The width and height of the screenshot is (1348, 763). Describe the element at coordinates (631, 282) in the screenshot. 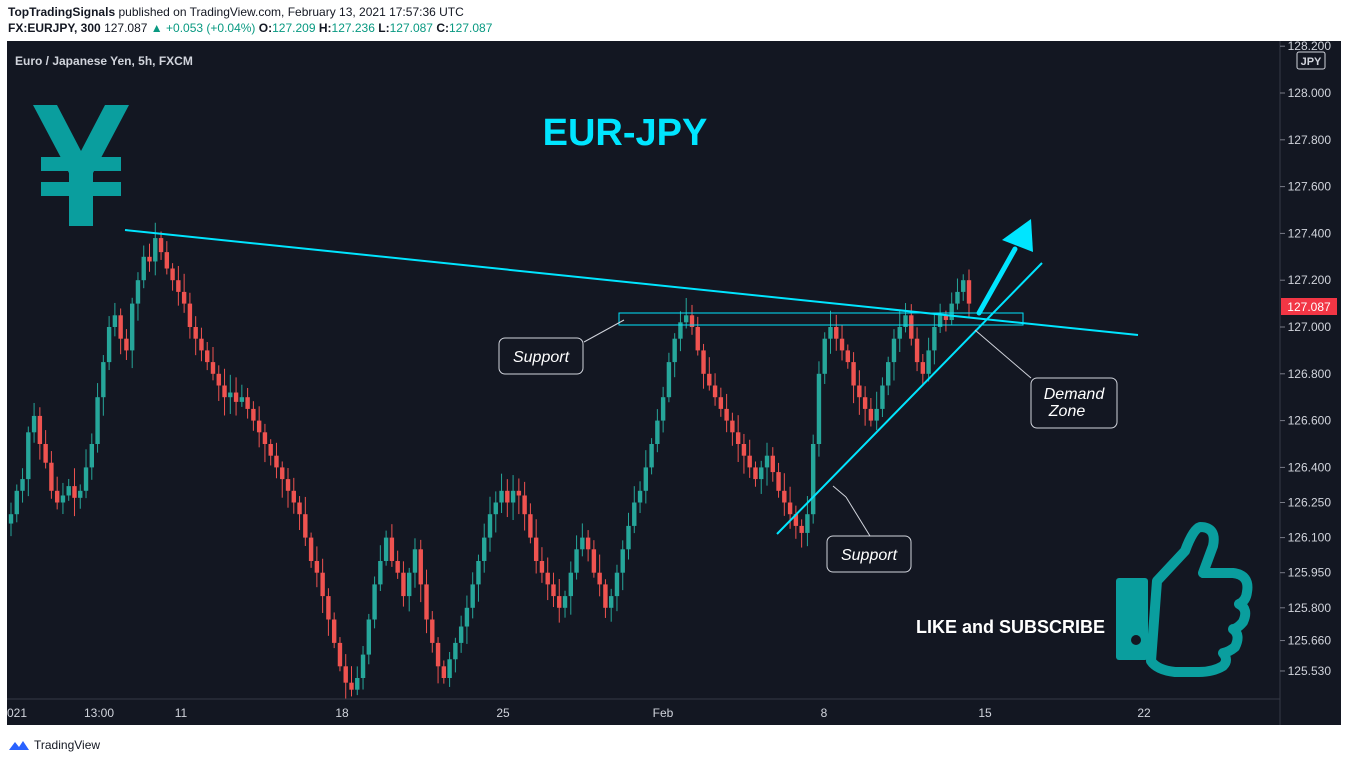

I see `resistance-trendline` at that location.